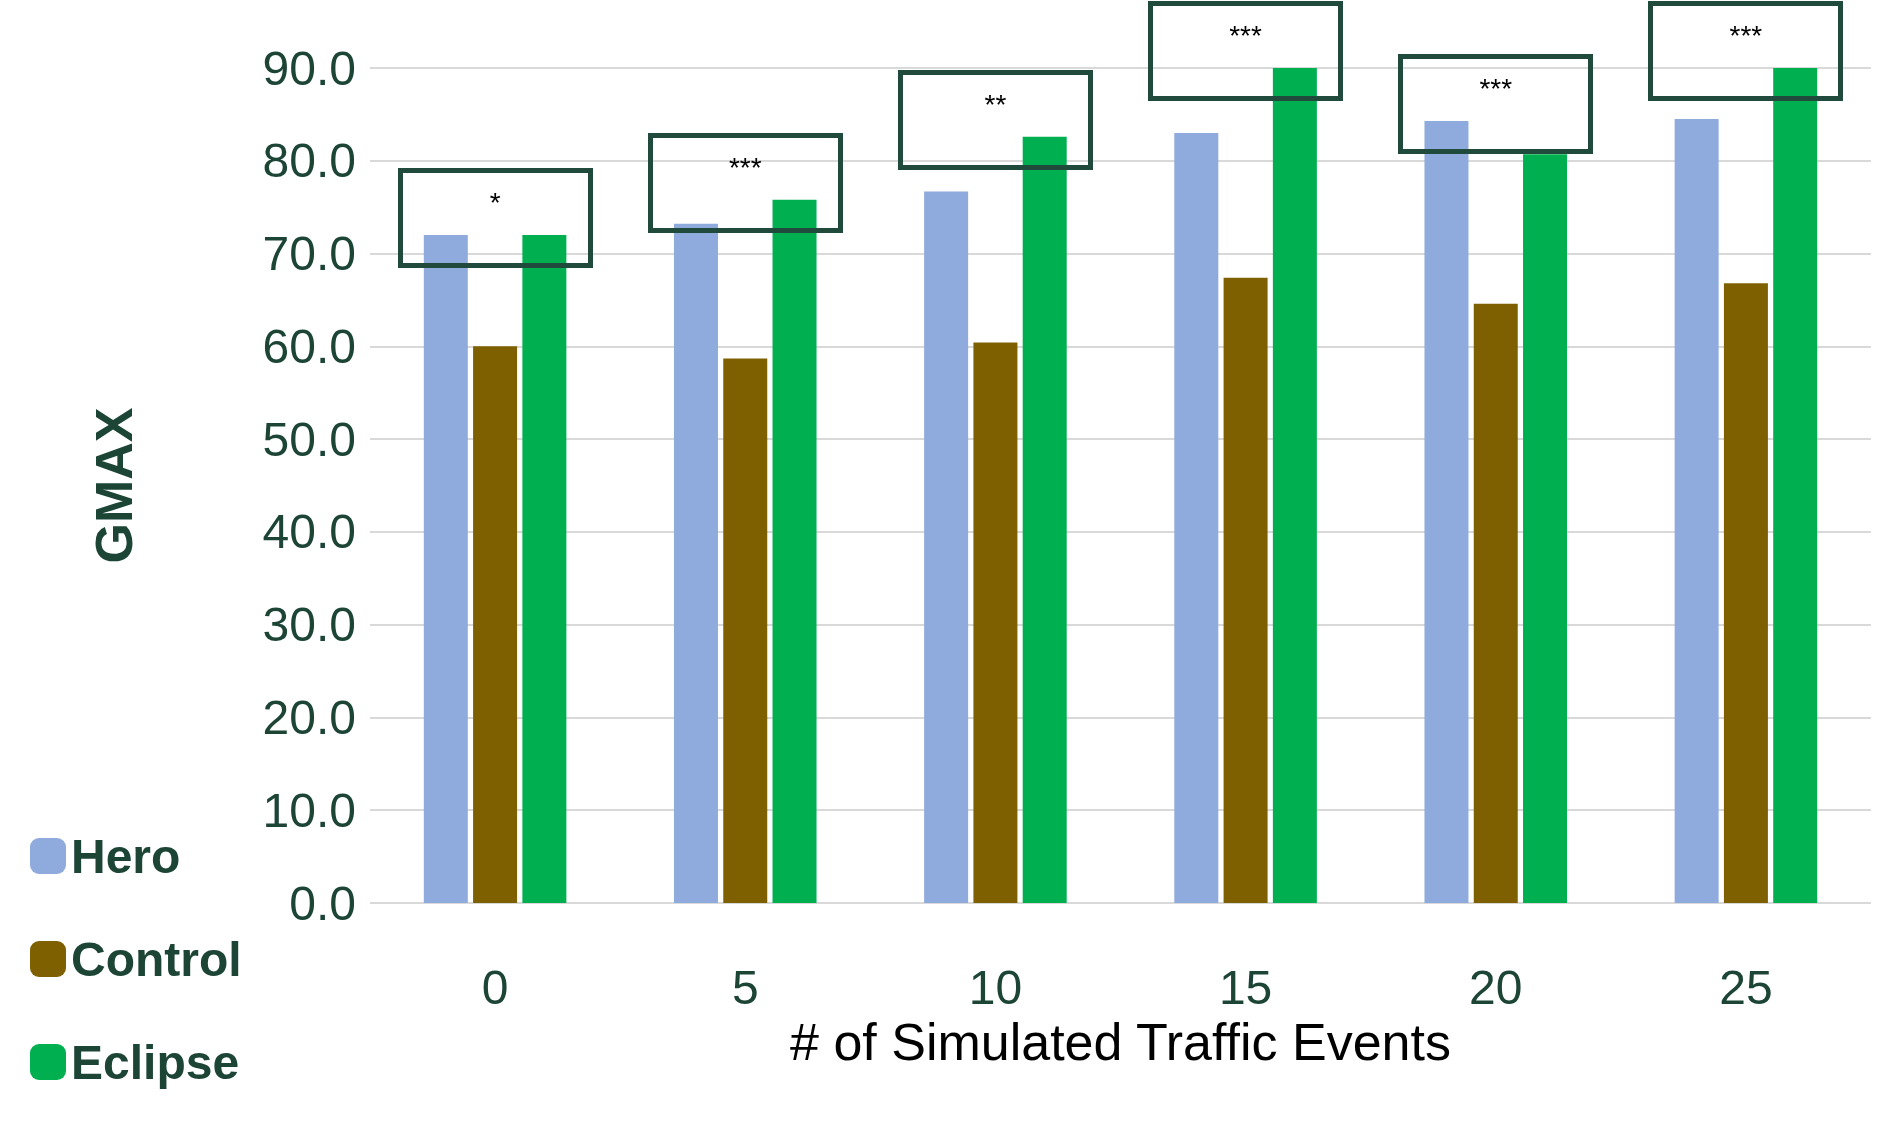 The image size is (1883, 1131). I want to click on y-tick-label: 40.0, so click(309, 532).